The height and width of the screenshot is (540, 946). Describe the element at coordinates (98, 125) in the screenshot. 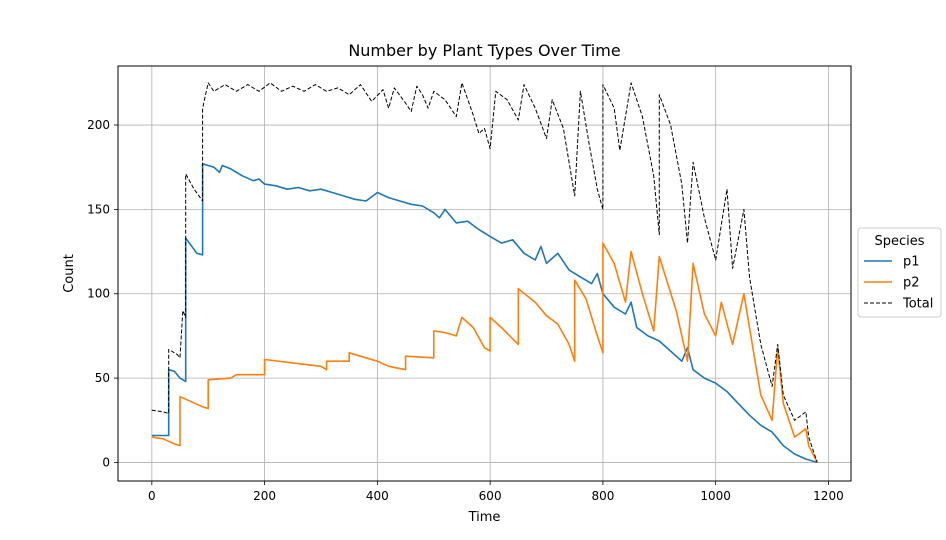

I see `y-tick-label: 200` at that location.